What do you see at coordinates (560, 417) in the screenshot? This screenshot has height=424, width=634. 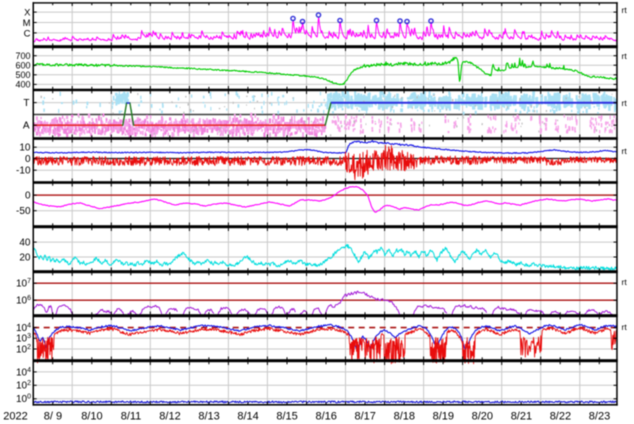 I see `svg-text: 8/22` at bounding box center [560, 417].